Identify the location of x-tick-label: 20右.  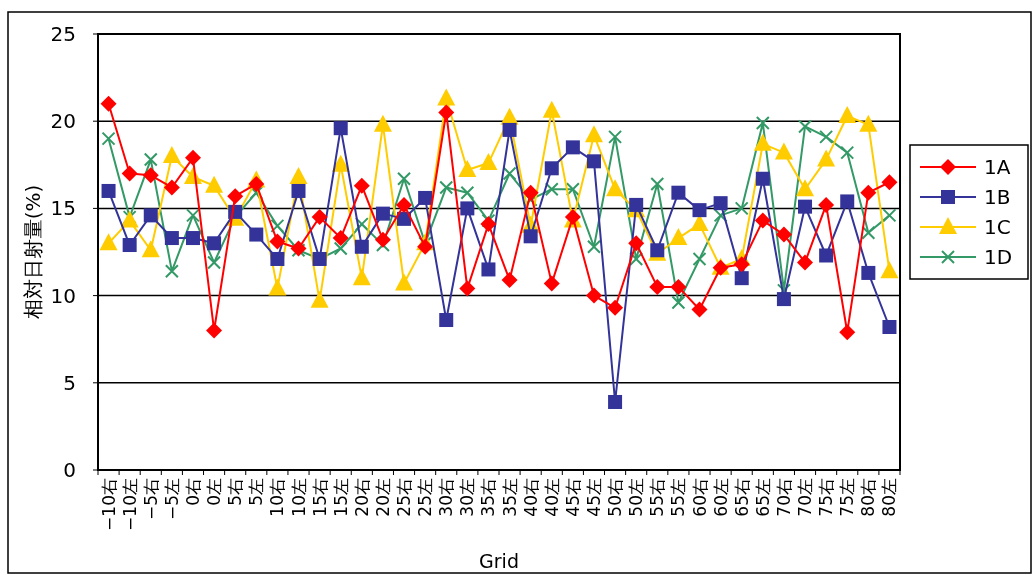
(361, 497).